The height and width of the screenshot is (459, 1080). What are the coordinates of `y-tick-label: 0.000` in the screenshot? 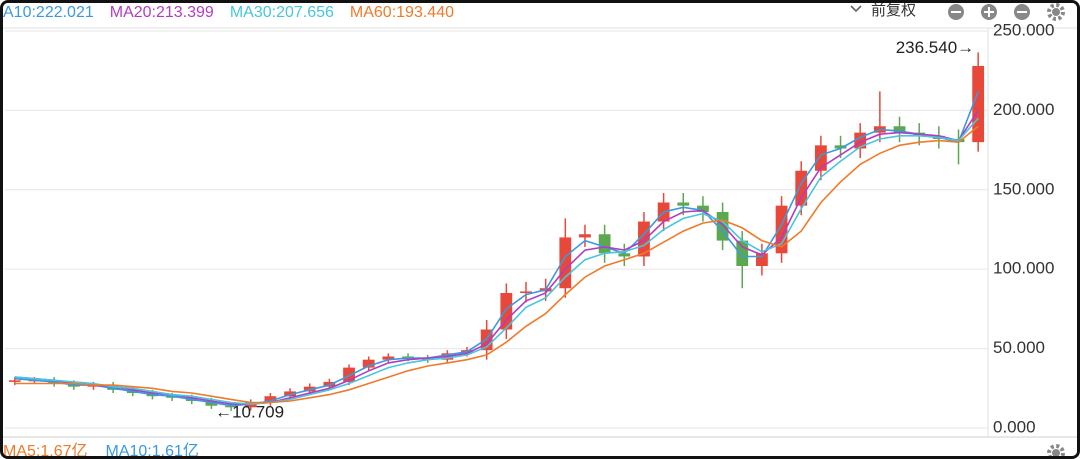 It's located at (1014, 426).